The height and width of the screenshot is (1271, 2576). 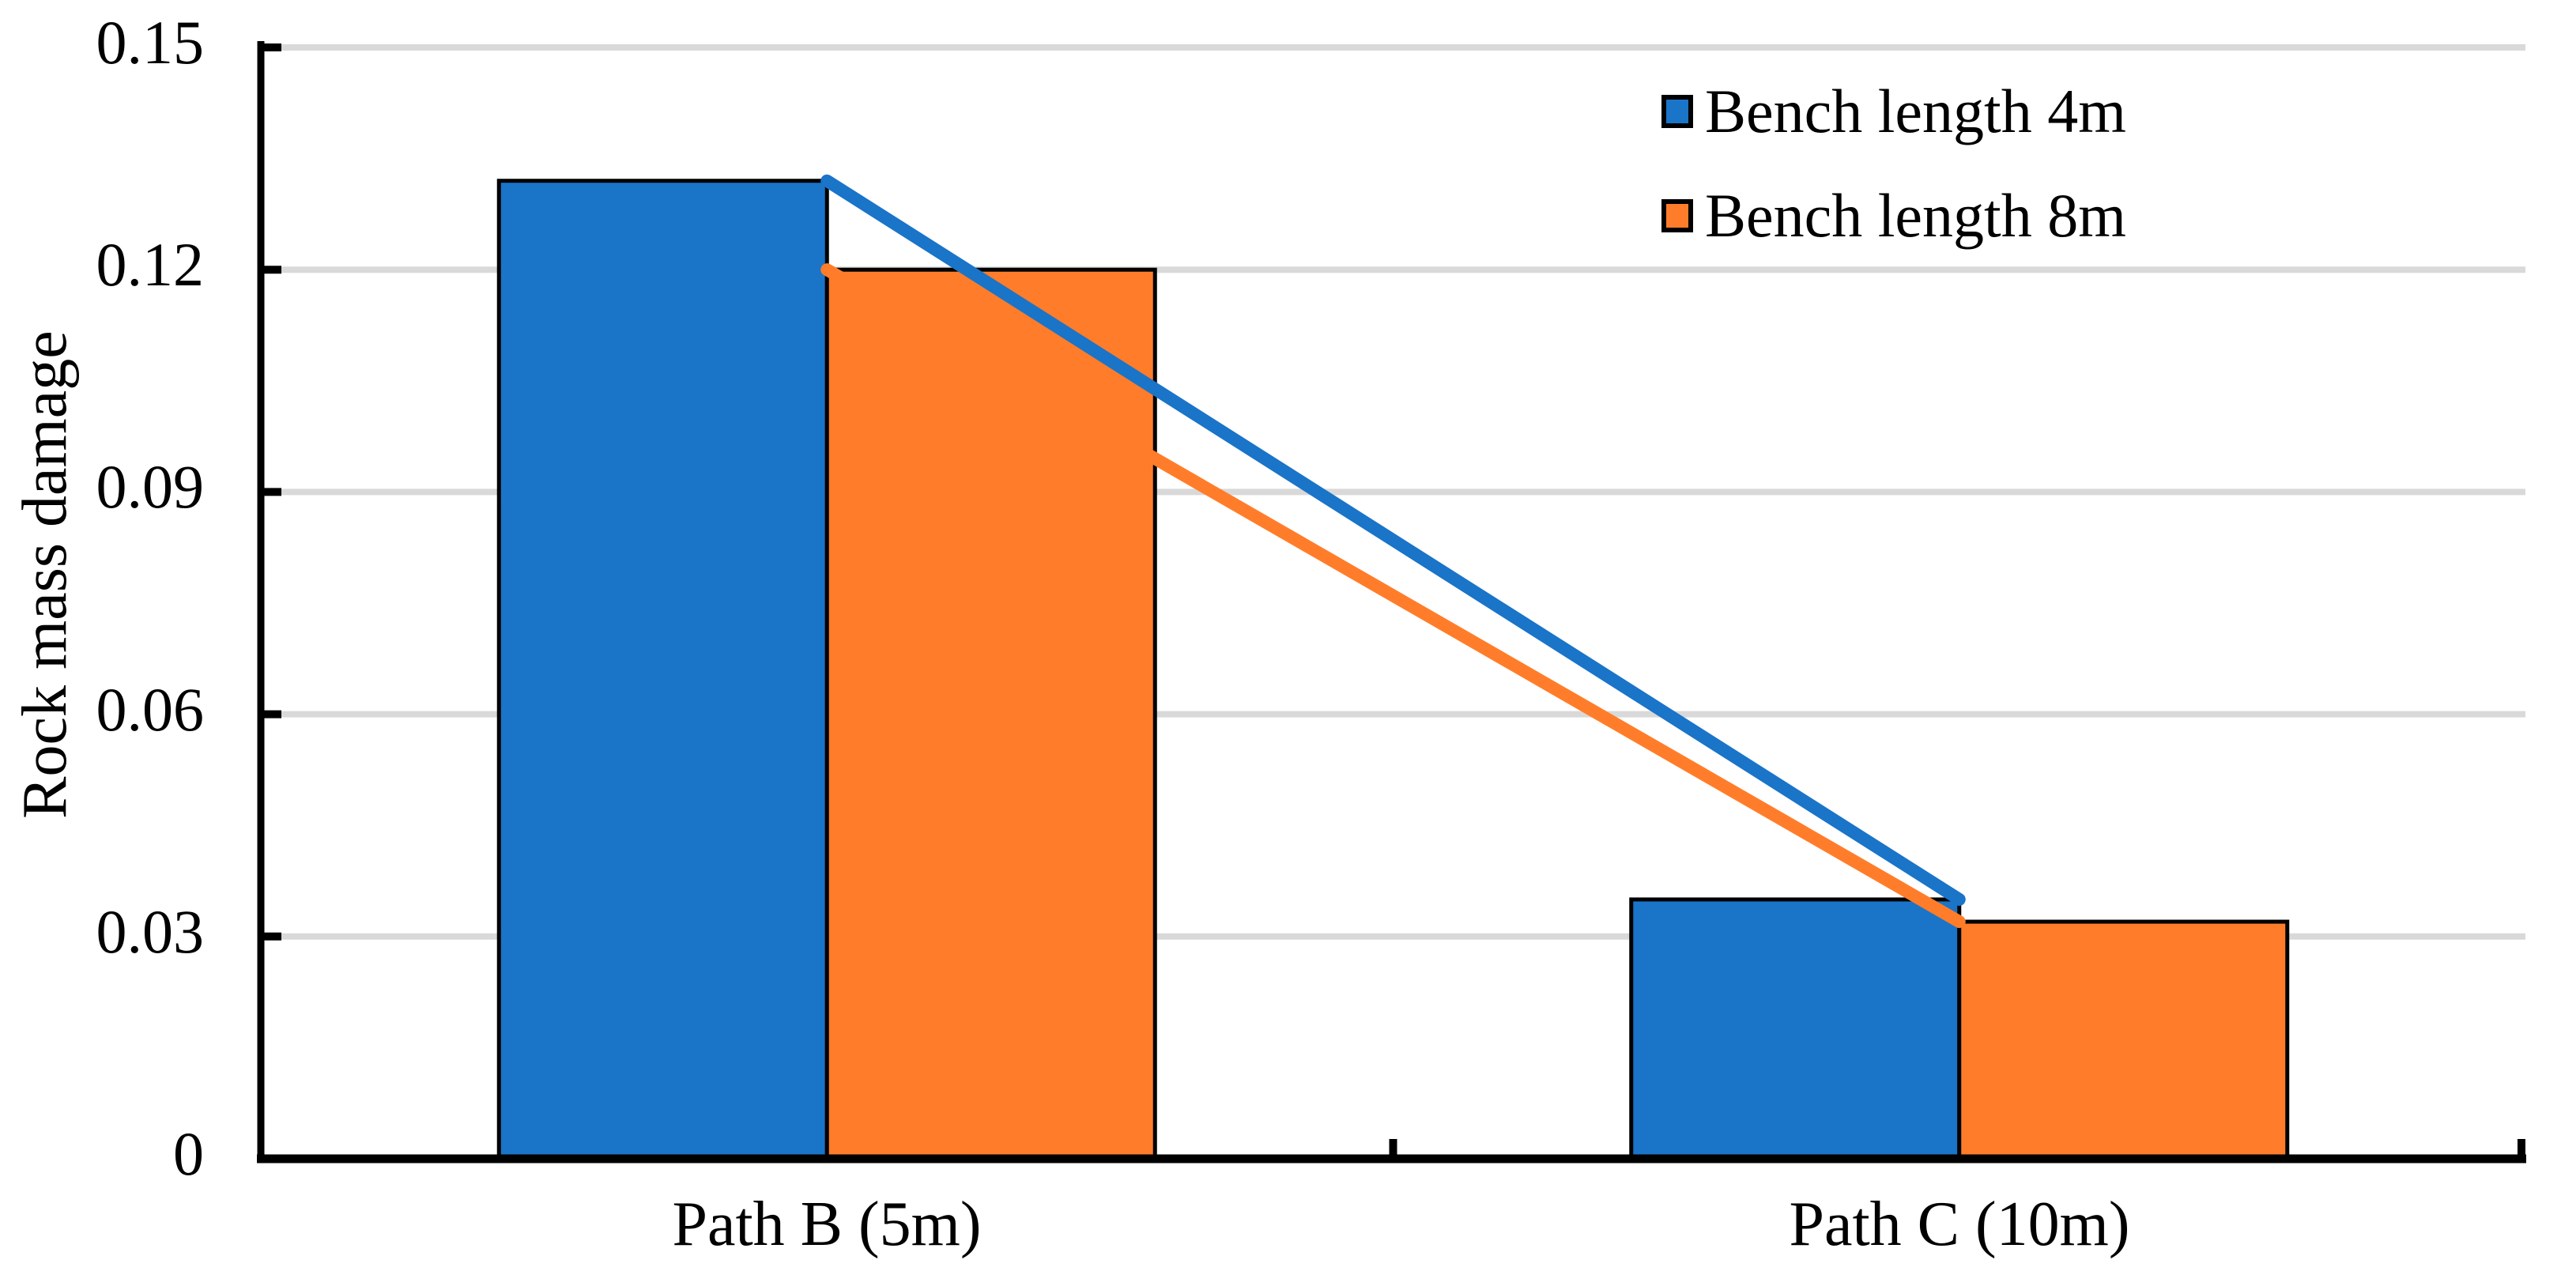 I want to click on x-axis-label-path-c: Path C (10m), so click(x=1959, y=1225).